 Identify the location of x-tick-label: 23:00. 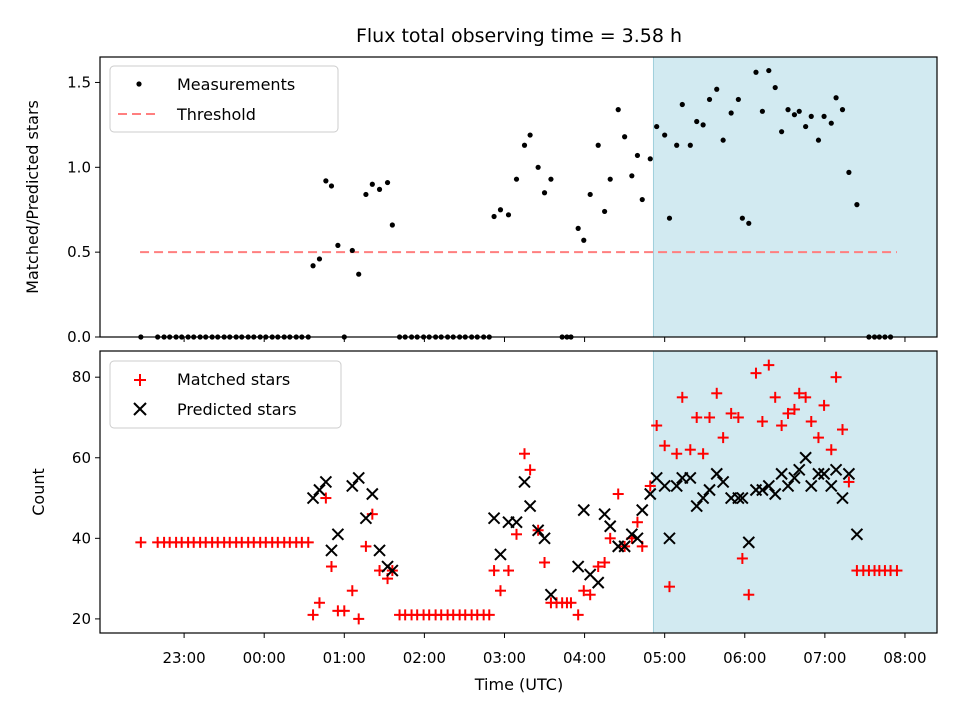
(183, 658).